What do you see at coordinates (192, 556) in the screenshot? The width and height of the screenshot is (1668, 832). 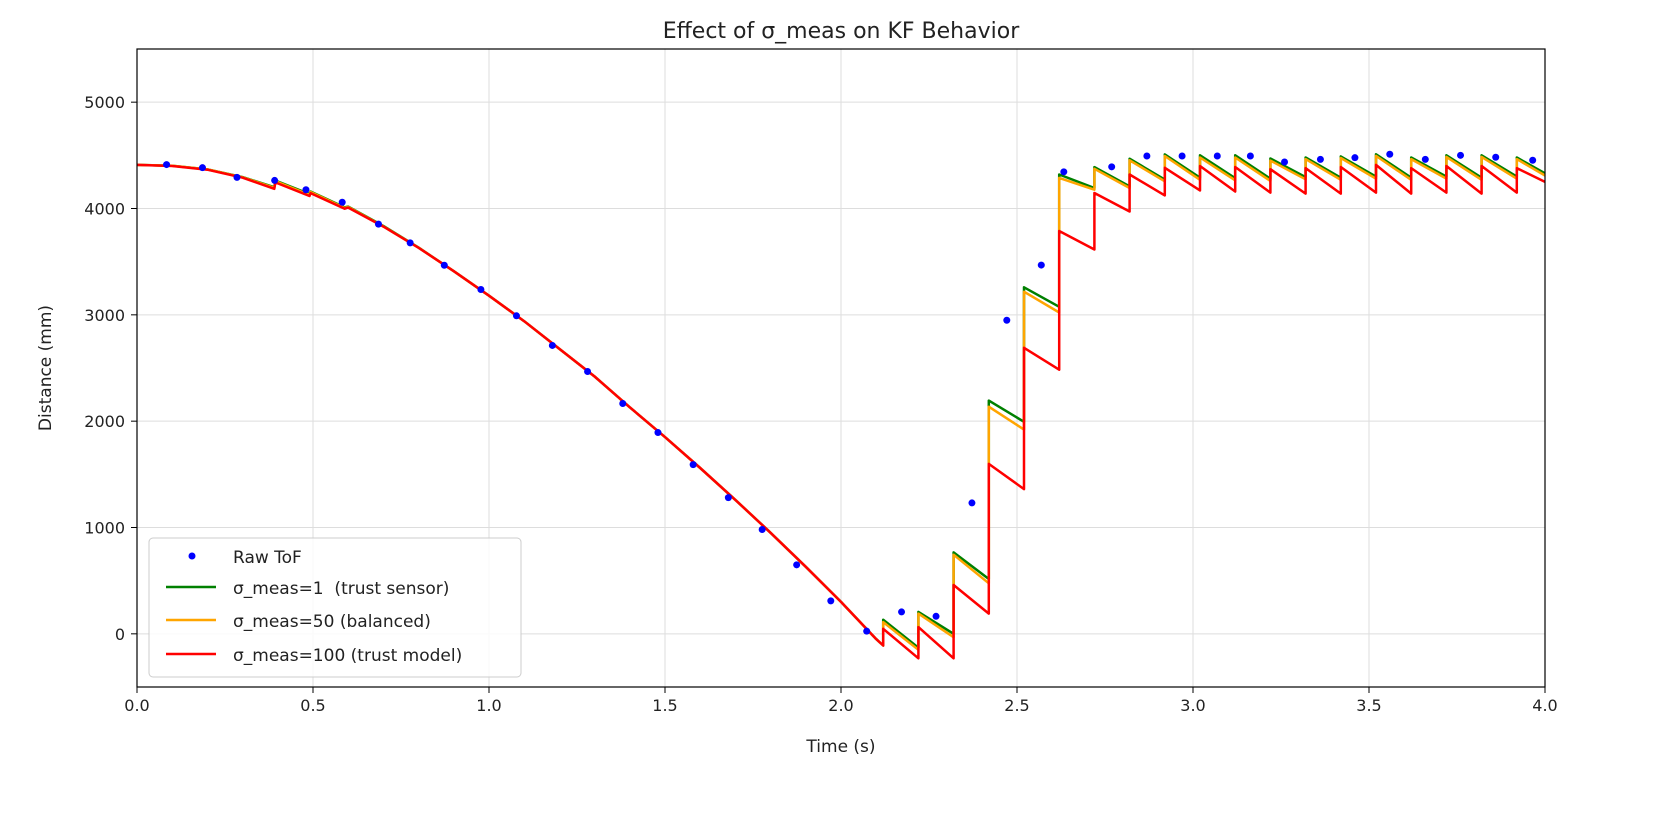 I see `legend-marker-raw-tof` at bounding box center [192, 556].